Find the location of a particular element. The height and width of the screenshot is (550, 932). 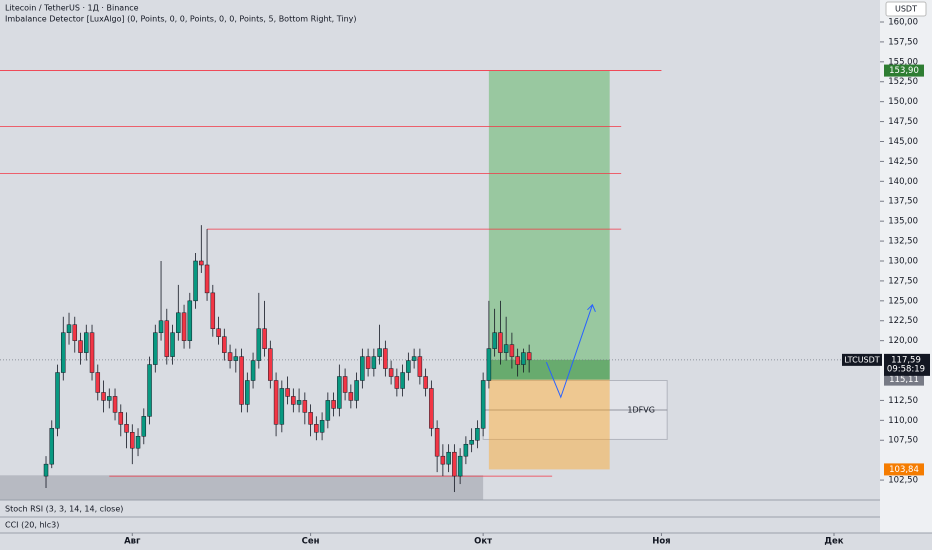

last-price-tag is located at coordinates (907, 364).